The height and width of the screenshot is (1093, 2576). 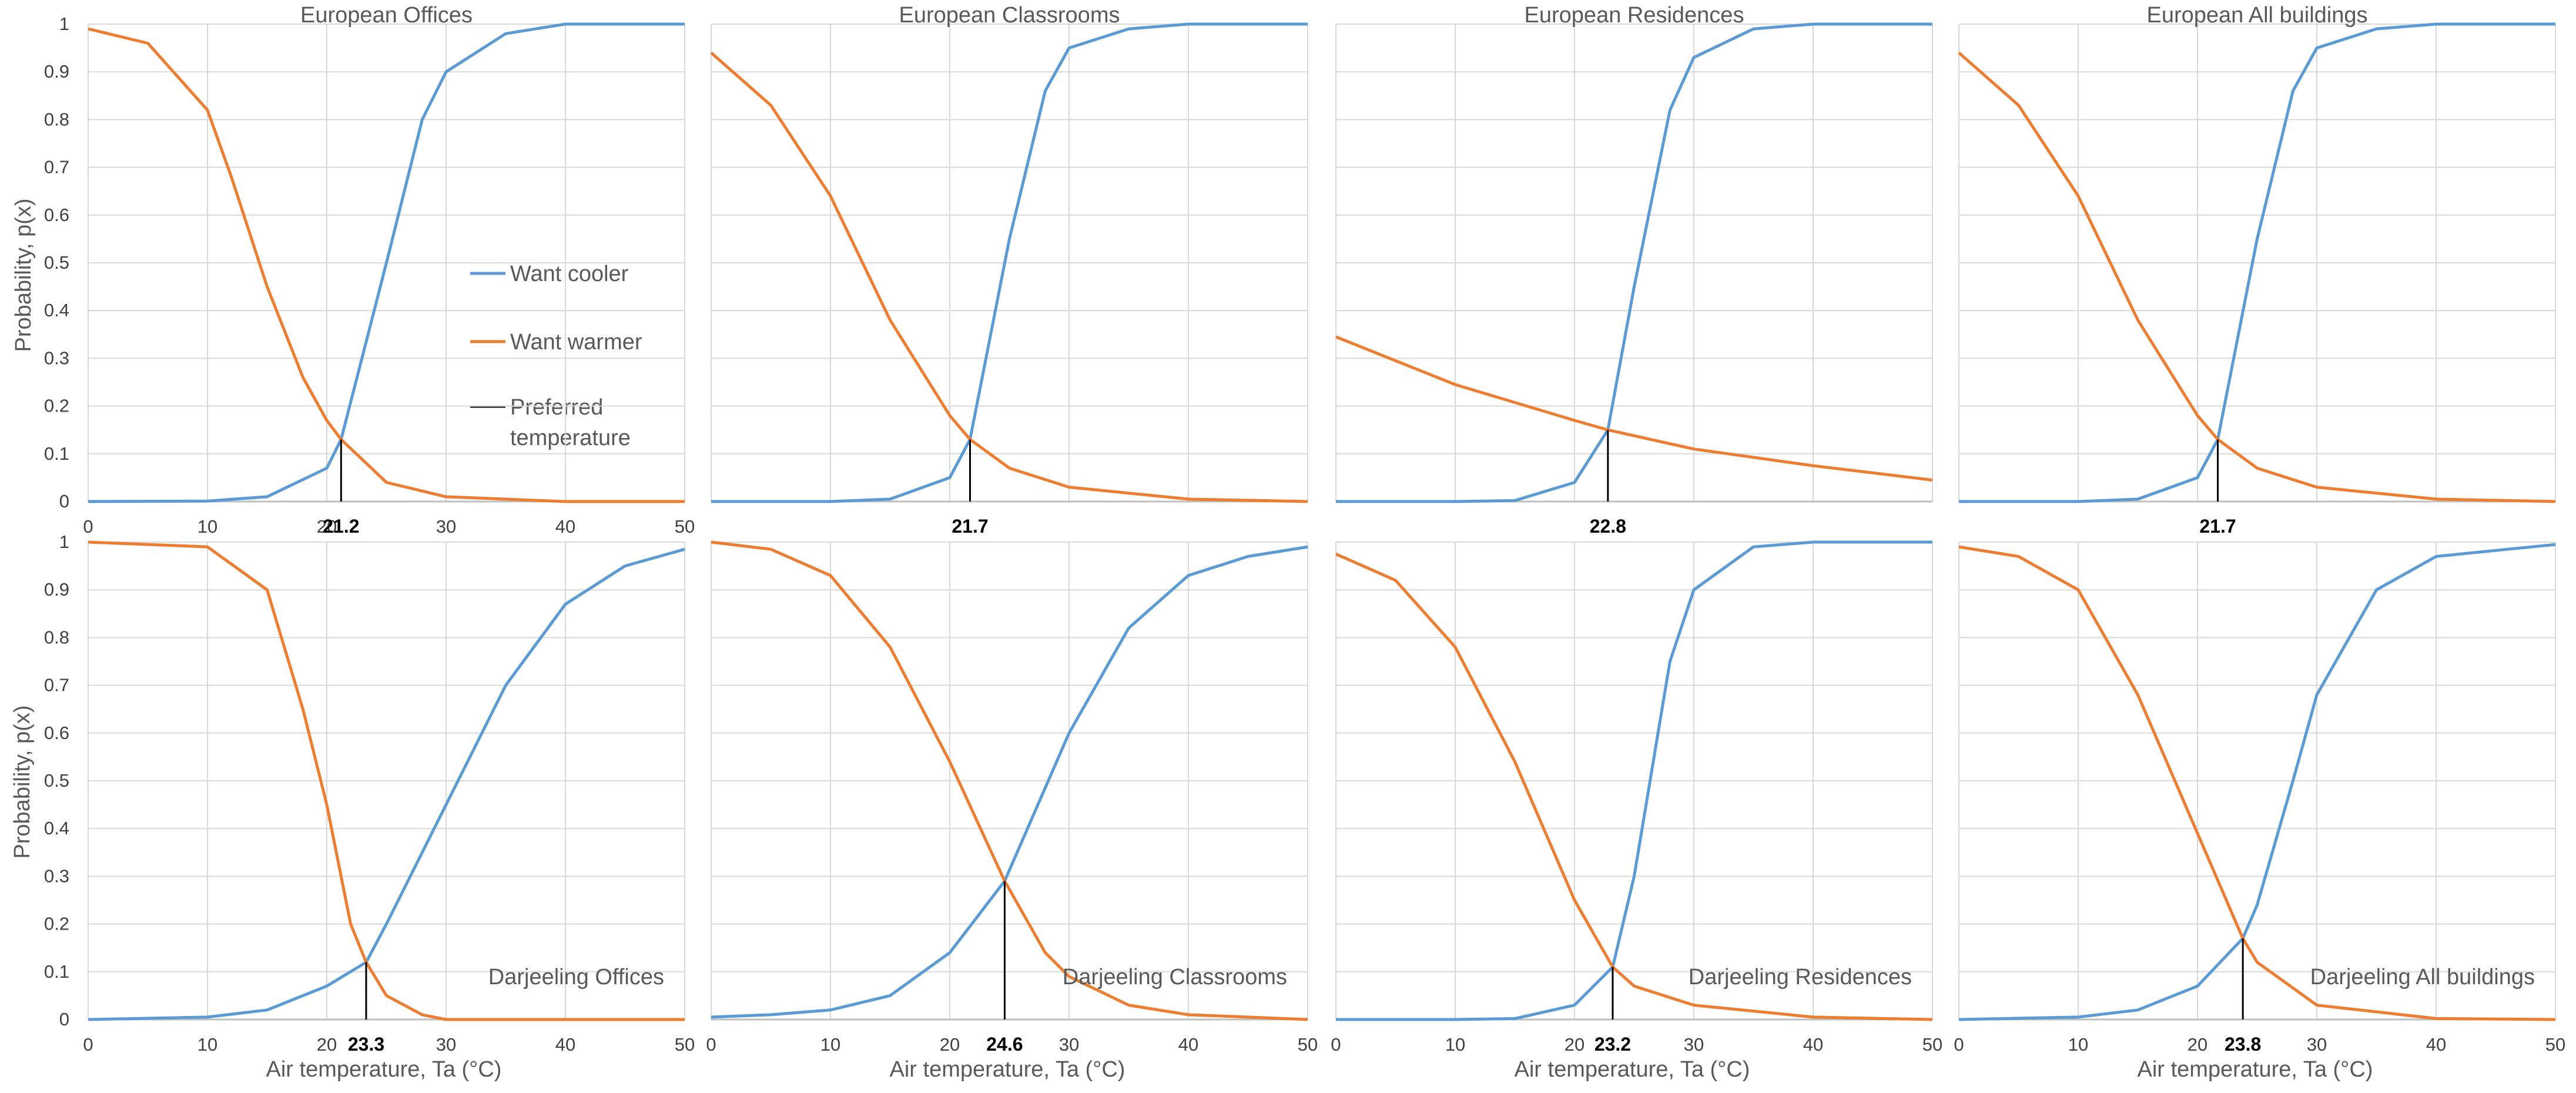 I want to click on panel-1-x-tick-label: 40, so click(x=565, y=526).